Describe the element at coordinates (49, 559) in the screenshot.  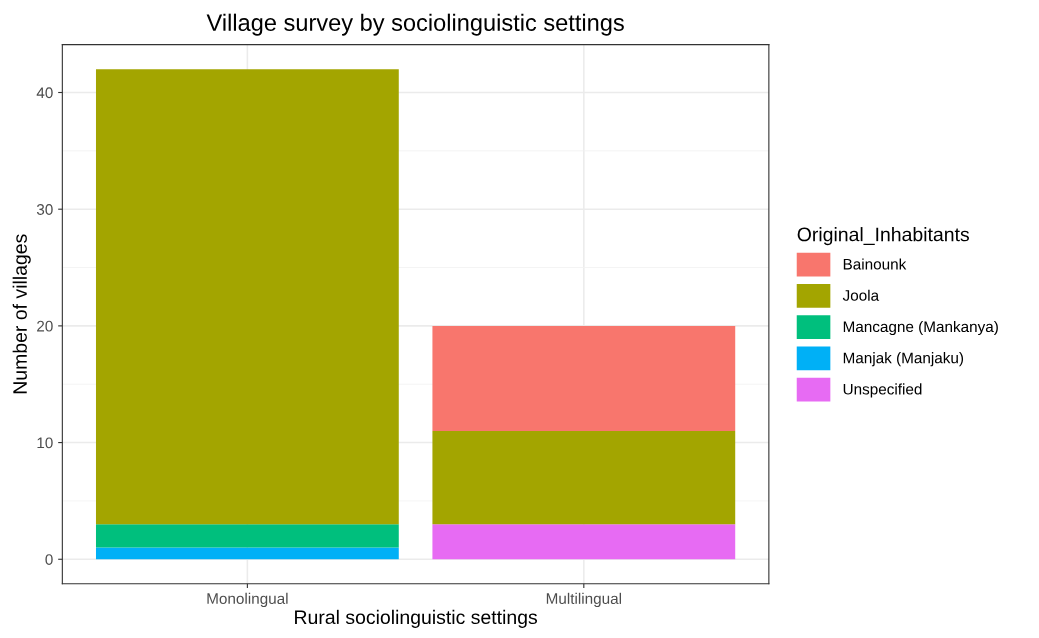
I see `y-tick-label: 0` at that location.